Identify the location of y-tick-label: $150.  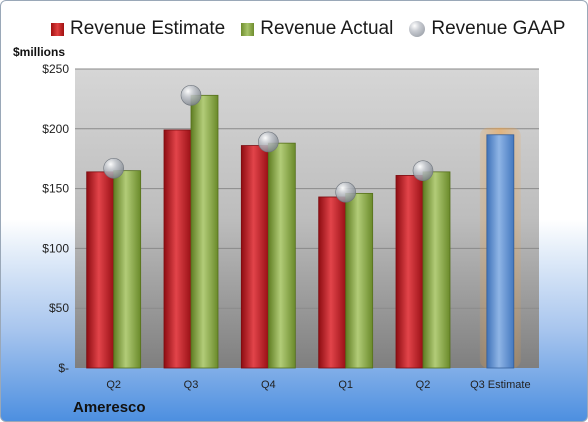
(55, 189).